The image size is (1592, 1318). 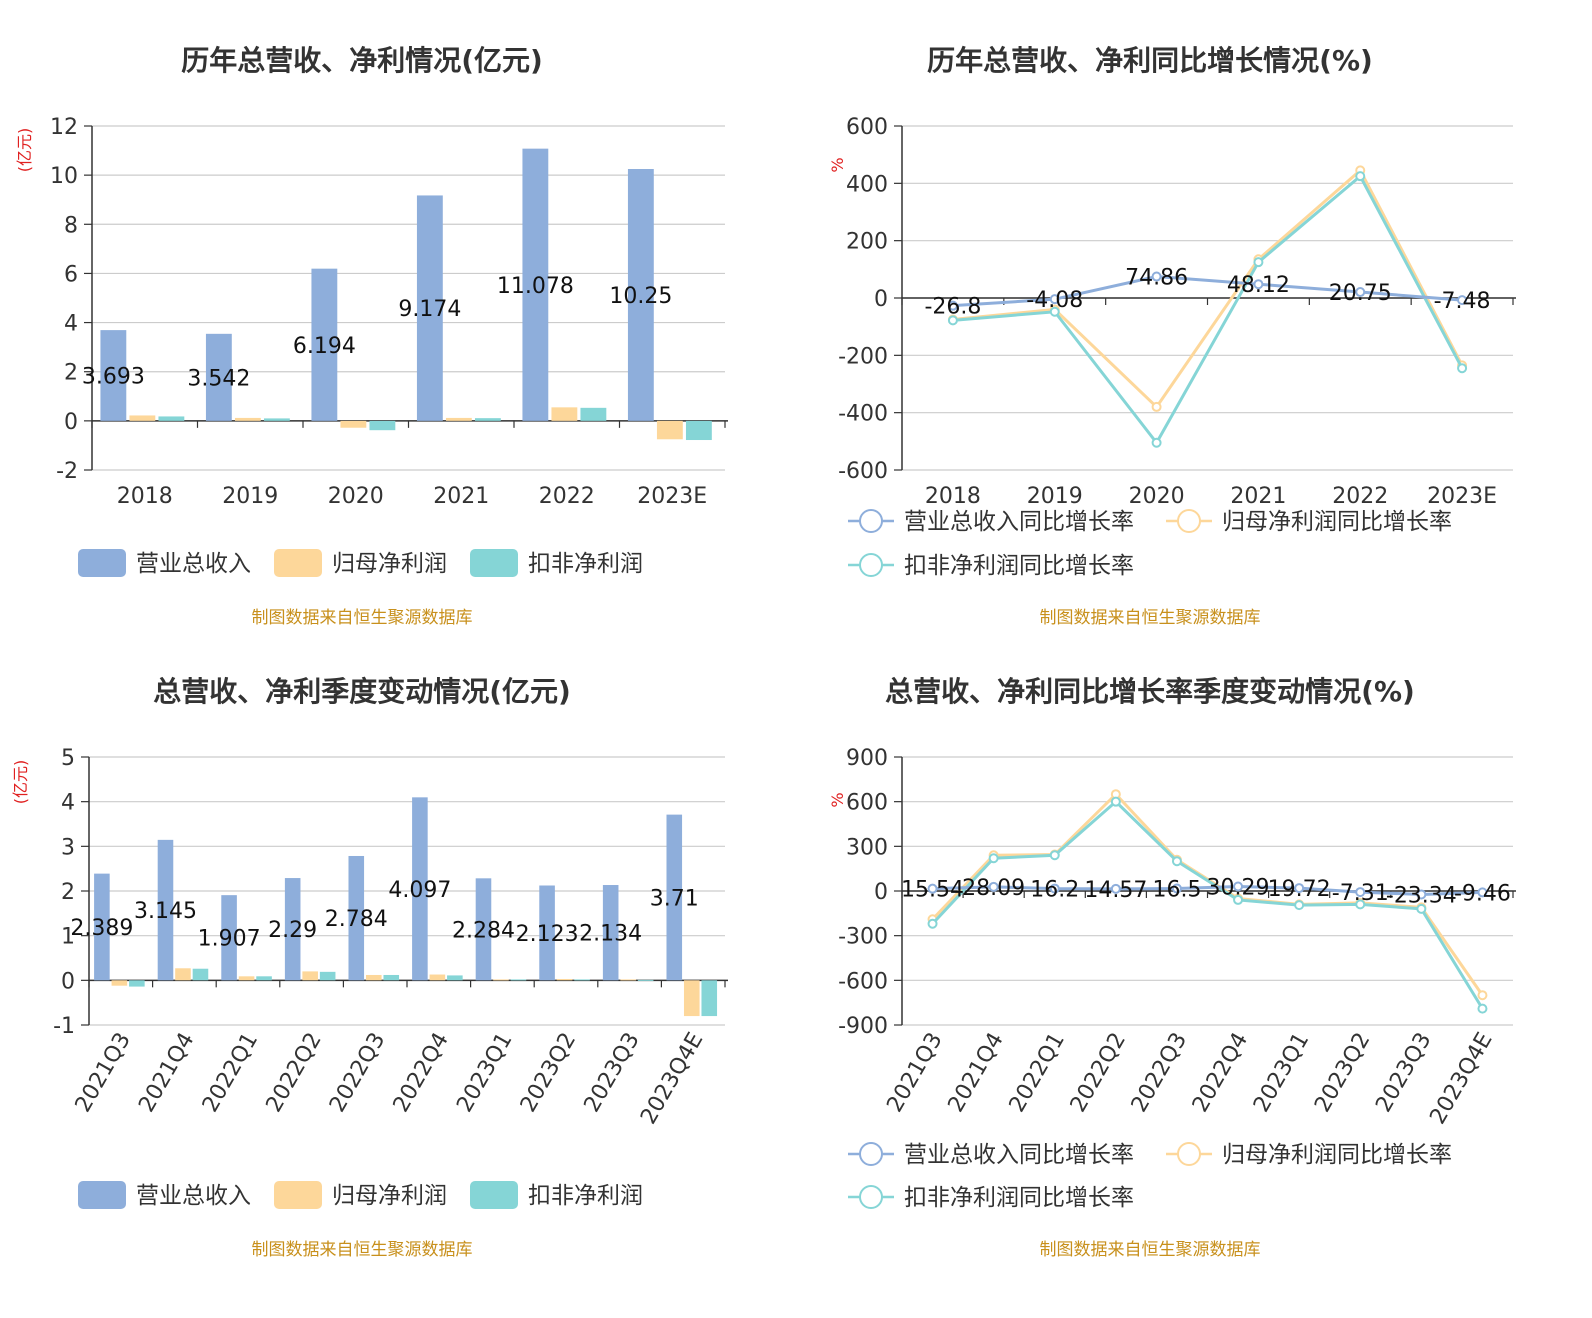 What do you see at coordinates (1220, 1073) in the screenshot?
I see `x-tick-label: 2022Q4` at bounding box center [1220, 1073].